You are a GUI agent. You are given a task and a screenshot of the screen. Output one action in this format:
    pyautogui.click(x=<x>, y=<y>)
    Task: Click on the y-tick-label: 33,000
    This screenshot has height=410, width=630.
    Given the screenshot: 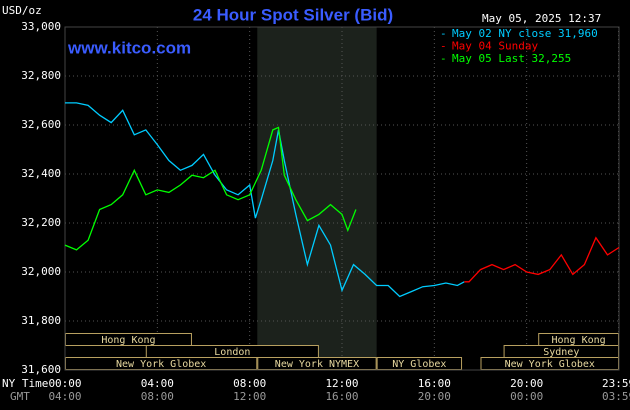 What is the action you would take?
    pyautogui.click(x=41, y=26)
    